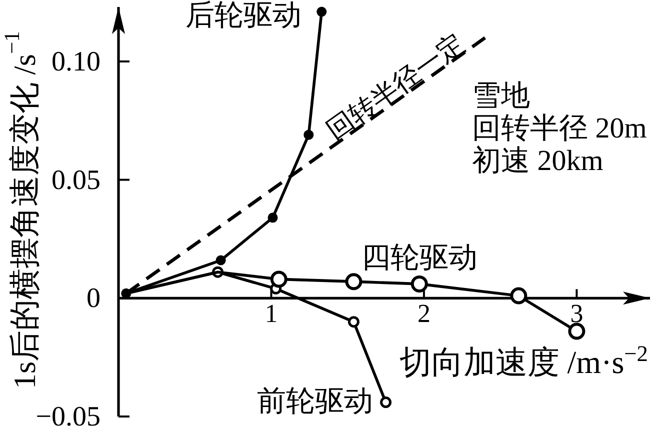  I want to click on annotation: 初速 20km, so click(538, 161).